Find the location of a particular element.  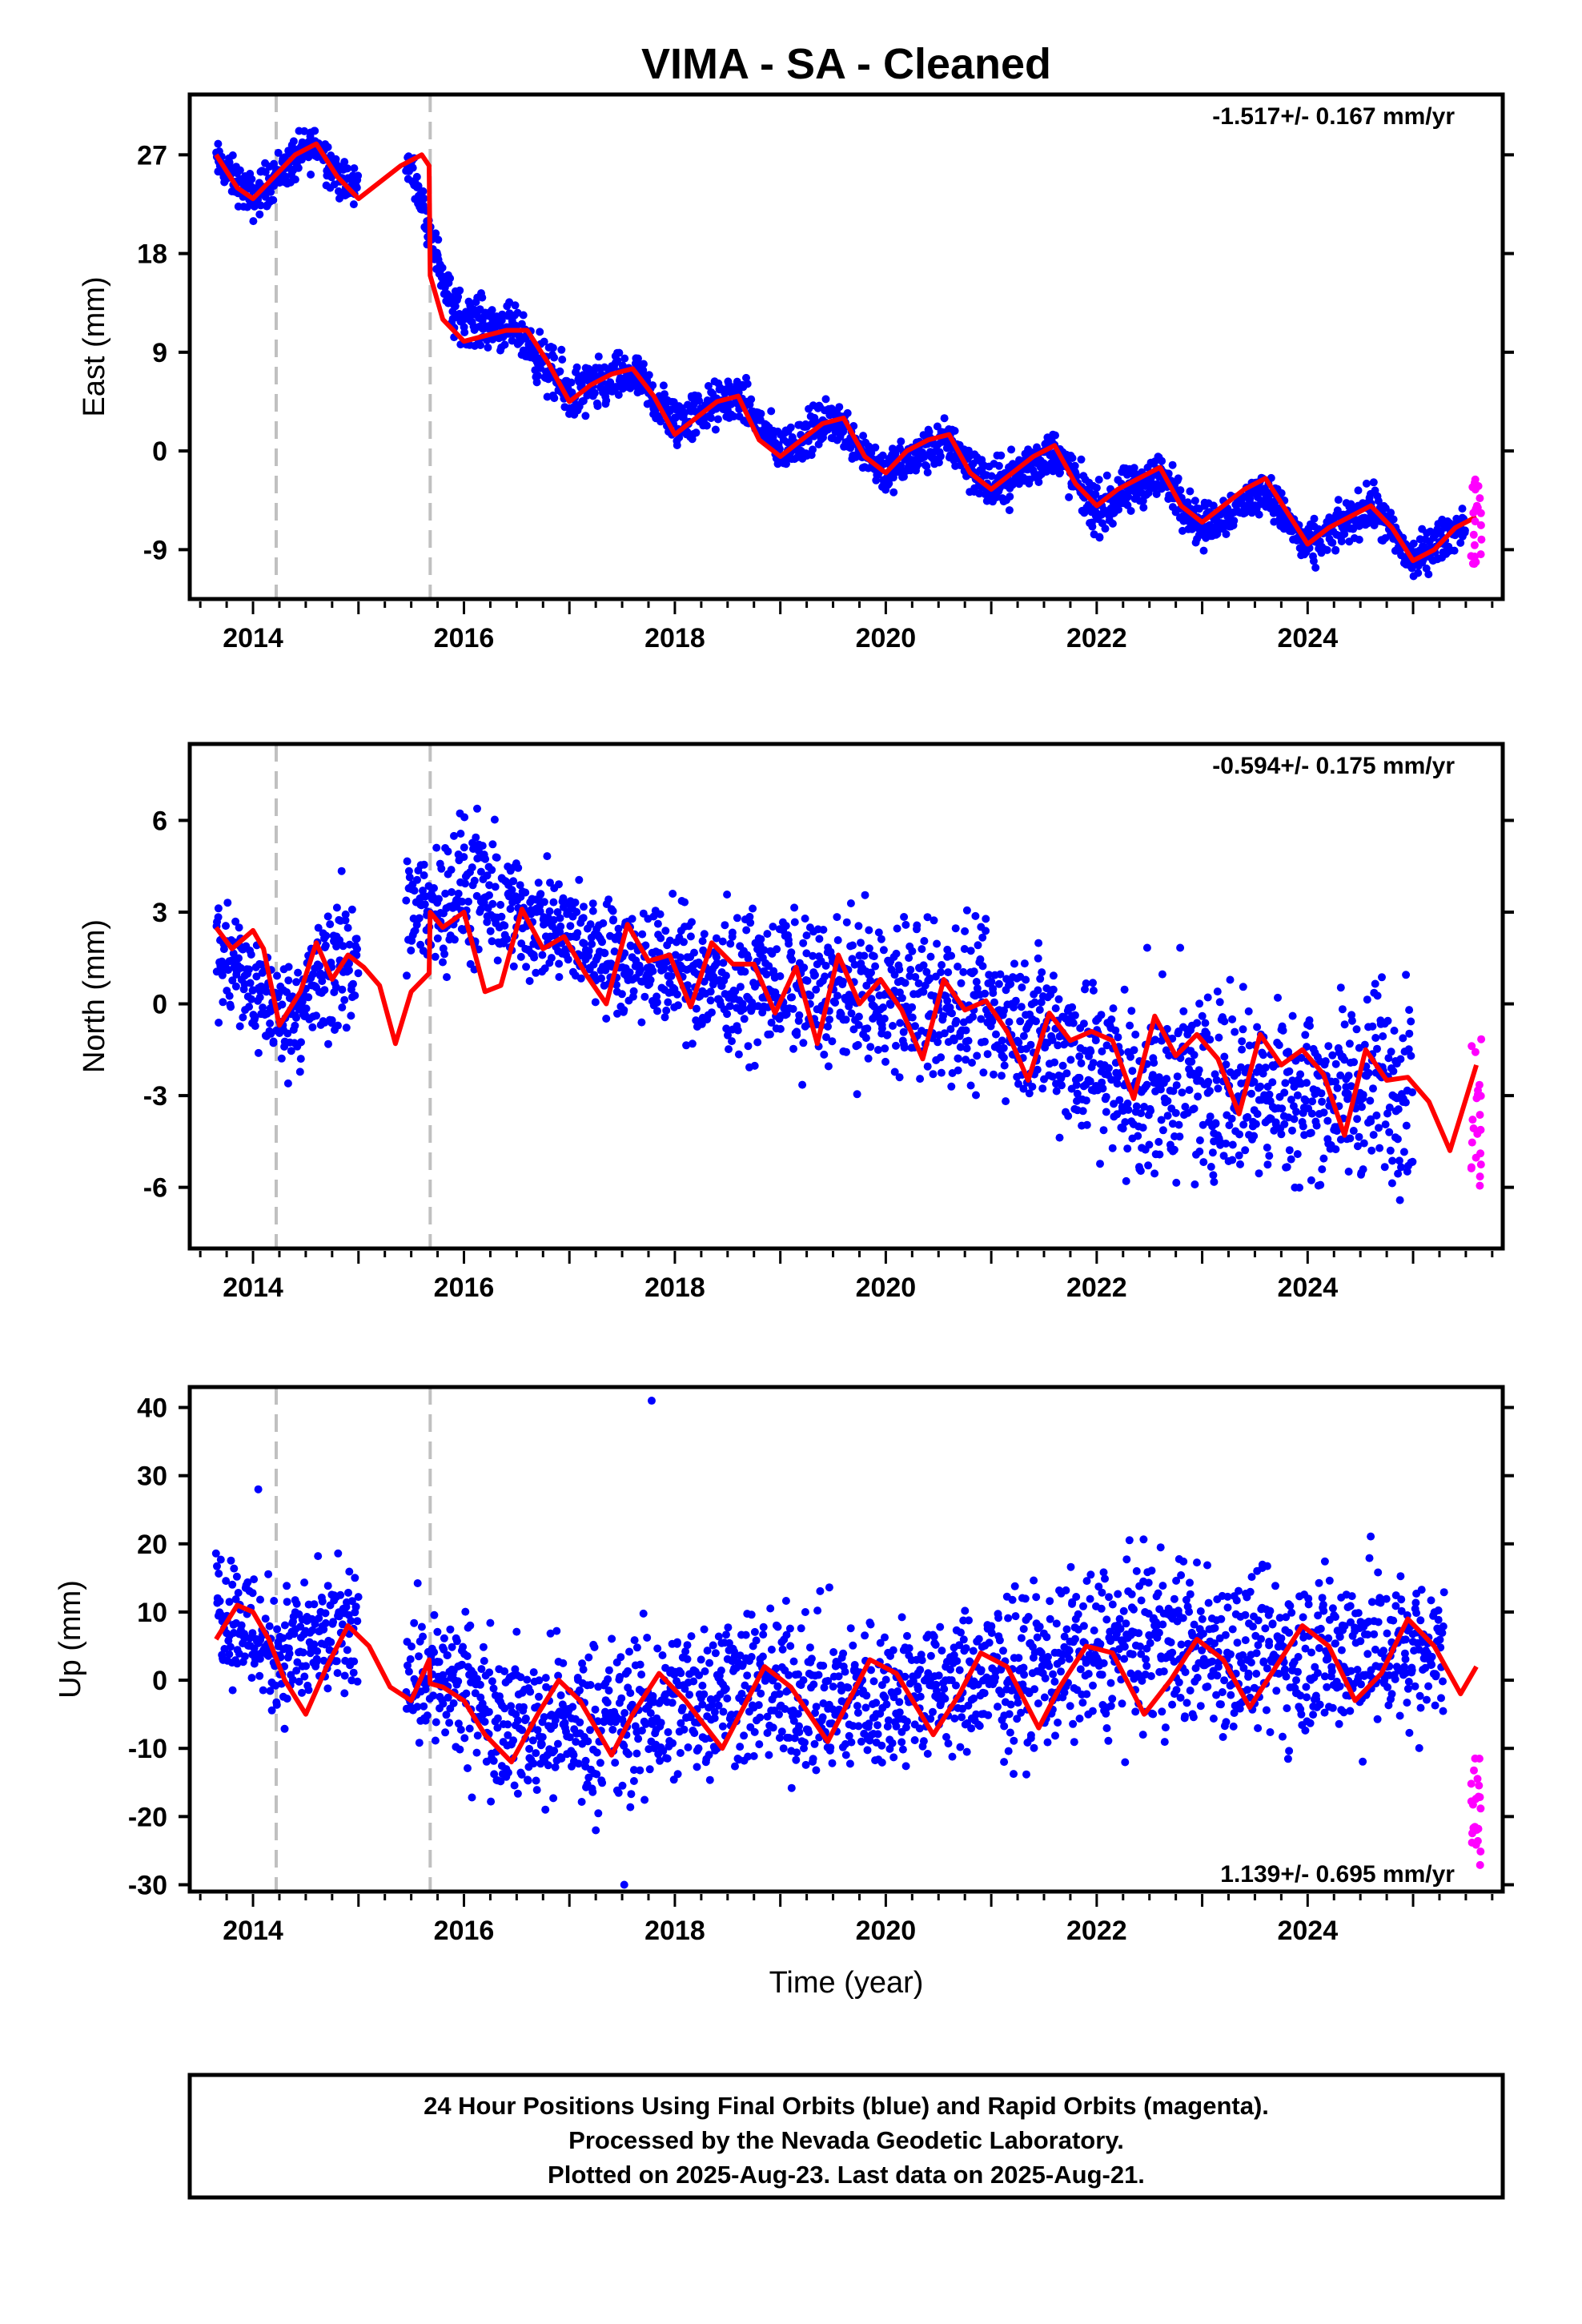

east-x-tick-label: 2022 is located at coordinates (1096, 638).